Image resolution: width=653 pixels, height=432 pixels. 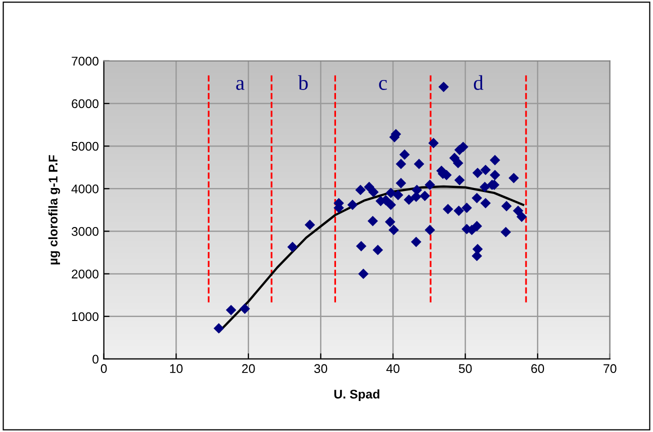 What do you see at coordinates (176, 369) in the screenshot?
I see `x-tick-label: 10` at bounding box center [176, 369].